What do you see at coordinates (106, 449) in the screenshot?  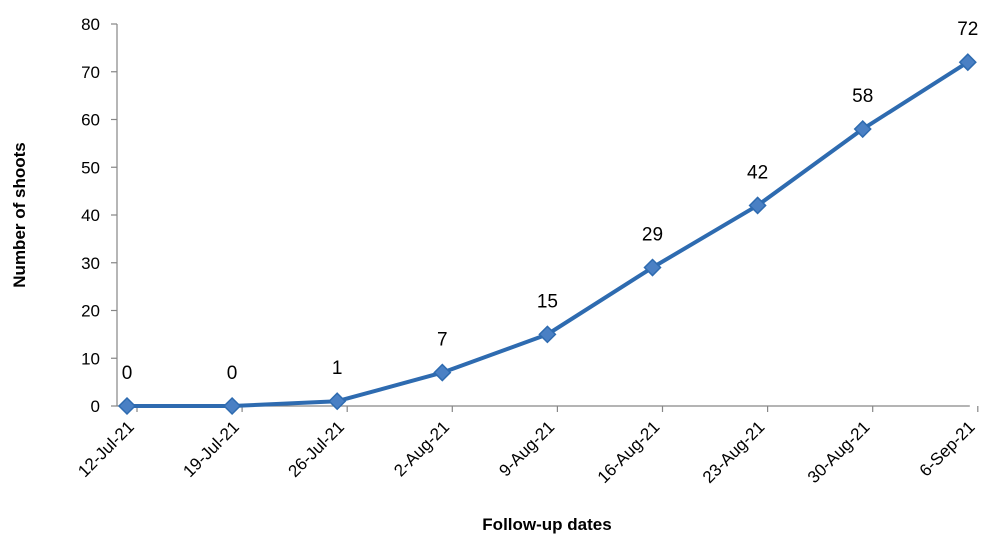 I see `x-tick-label: 12-Jul-21` at bounding box center [106, 449].